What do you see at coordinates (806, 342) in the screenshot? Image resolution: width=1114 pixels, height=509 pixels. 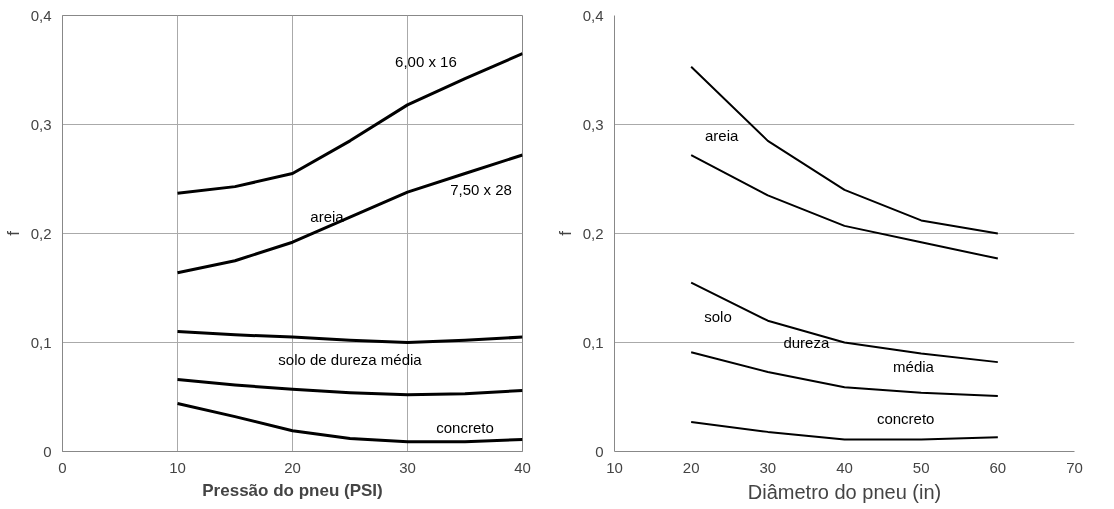 I see `annotation: dureza` at bounding box center [806, 342].